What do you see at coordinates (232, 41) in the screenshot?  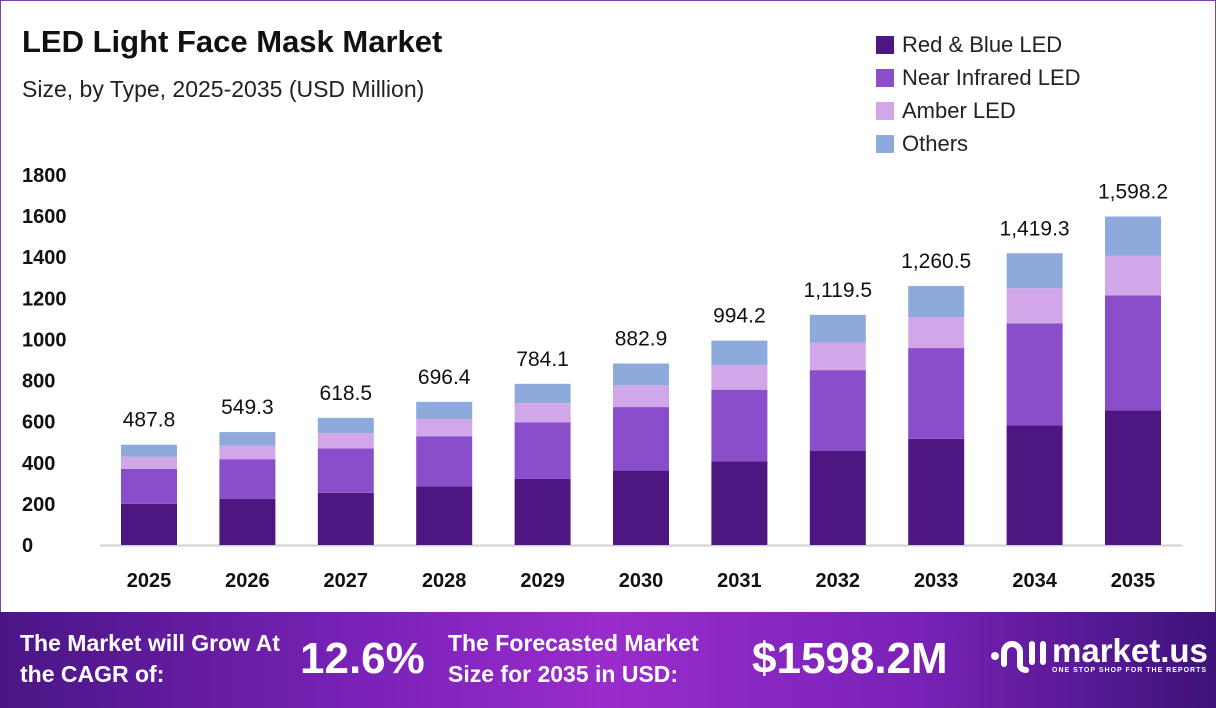 I see `chart-title: LED Light Face Mask Market` at bounding box center [232, 41].